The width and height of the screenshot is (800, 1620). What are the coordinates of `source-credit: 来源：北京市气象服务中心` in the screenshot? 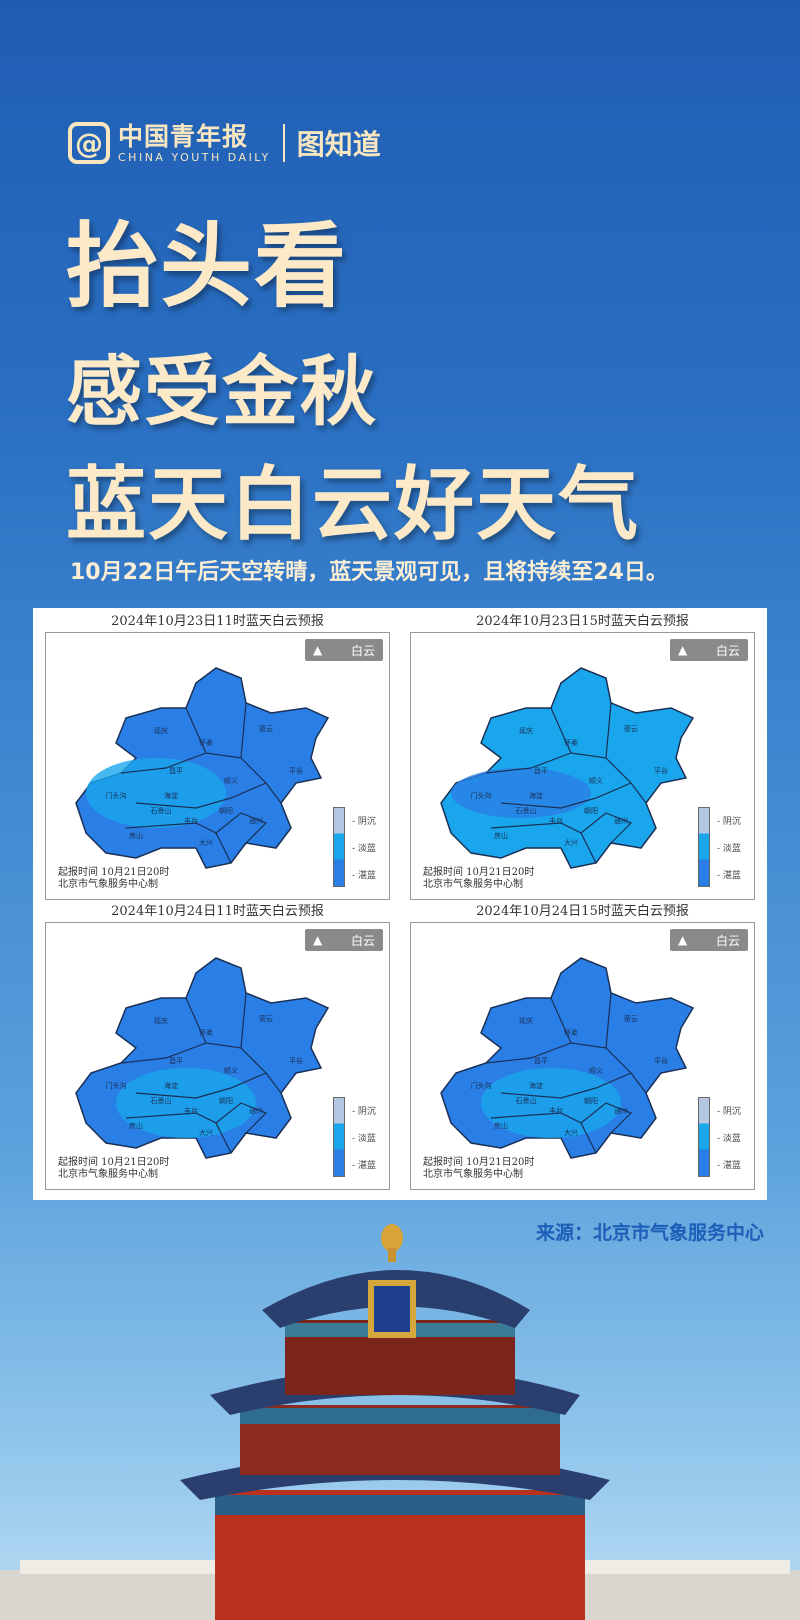 It's located at (649, 1233).